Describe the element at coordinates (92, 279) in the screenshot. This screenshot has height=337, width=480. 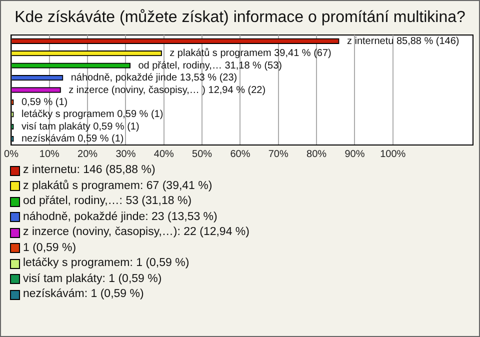
I see `legend-label: visí tam plakáty: 1 (0,59 %)` at that location.